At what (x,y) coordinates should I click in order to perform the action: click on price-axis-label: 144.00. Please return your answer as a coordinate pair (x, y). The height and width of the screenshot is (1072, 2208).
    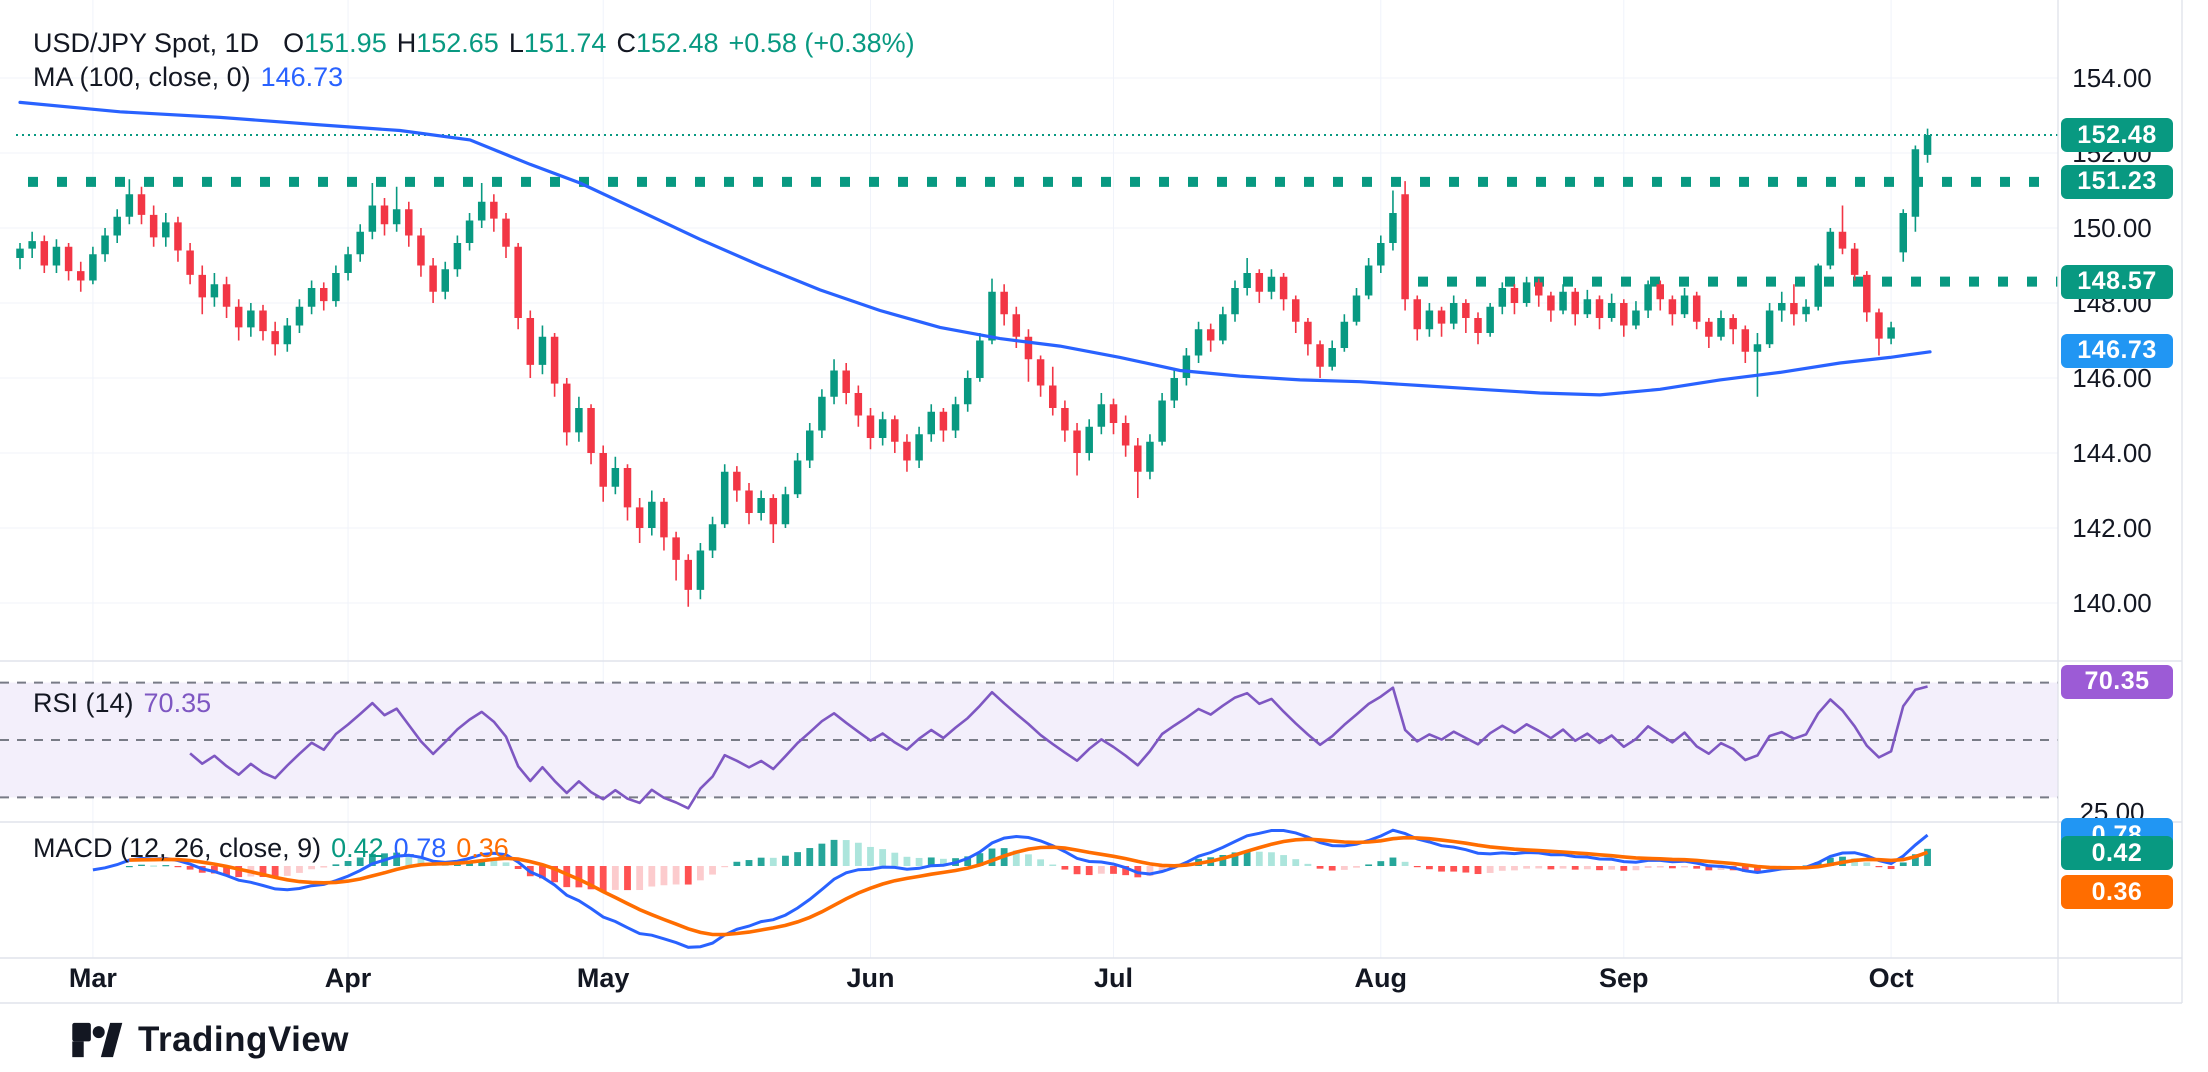
    Looking at the image, I should click on (2112, 453).